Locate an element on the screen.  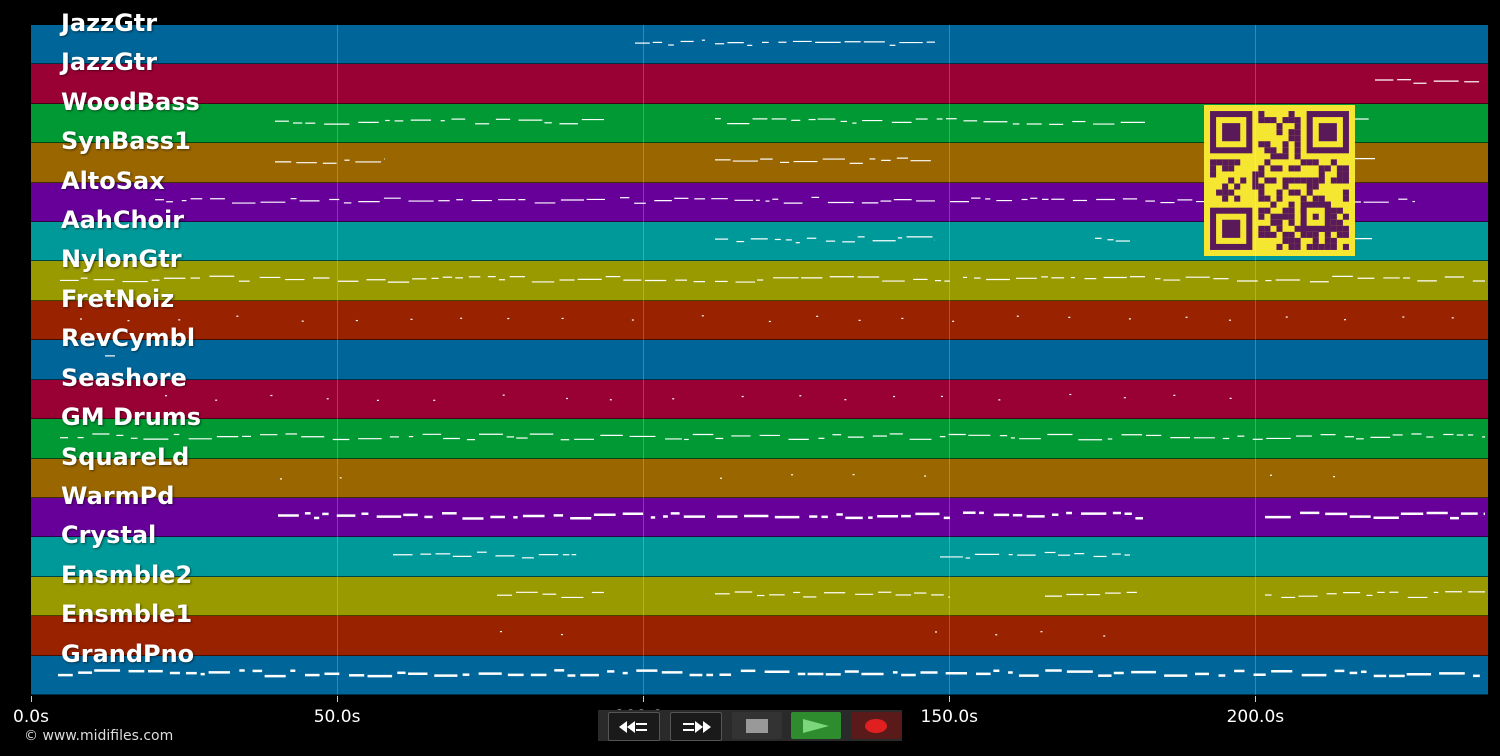
record-icon is located at coordinates (876, 725).